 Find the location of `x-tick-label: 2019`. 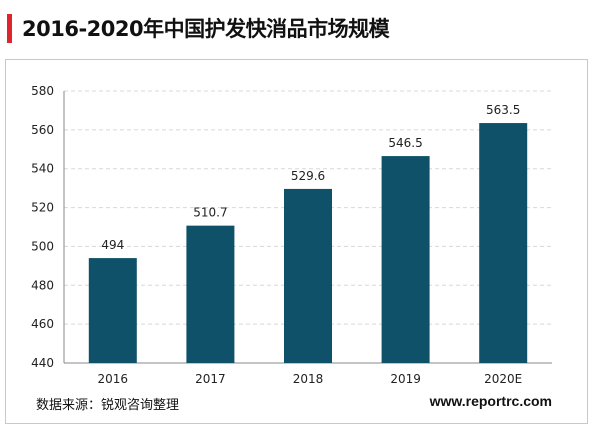

x-tick-label: 2019 is located at coordinates (405, 379).